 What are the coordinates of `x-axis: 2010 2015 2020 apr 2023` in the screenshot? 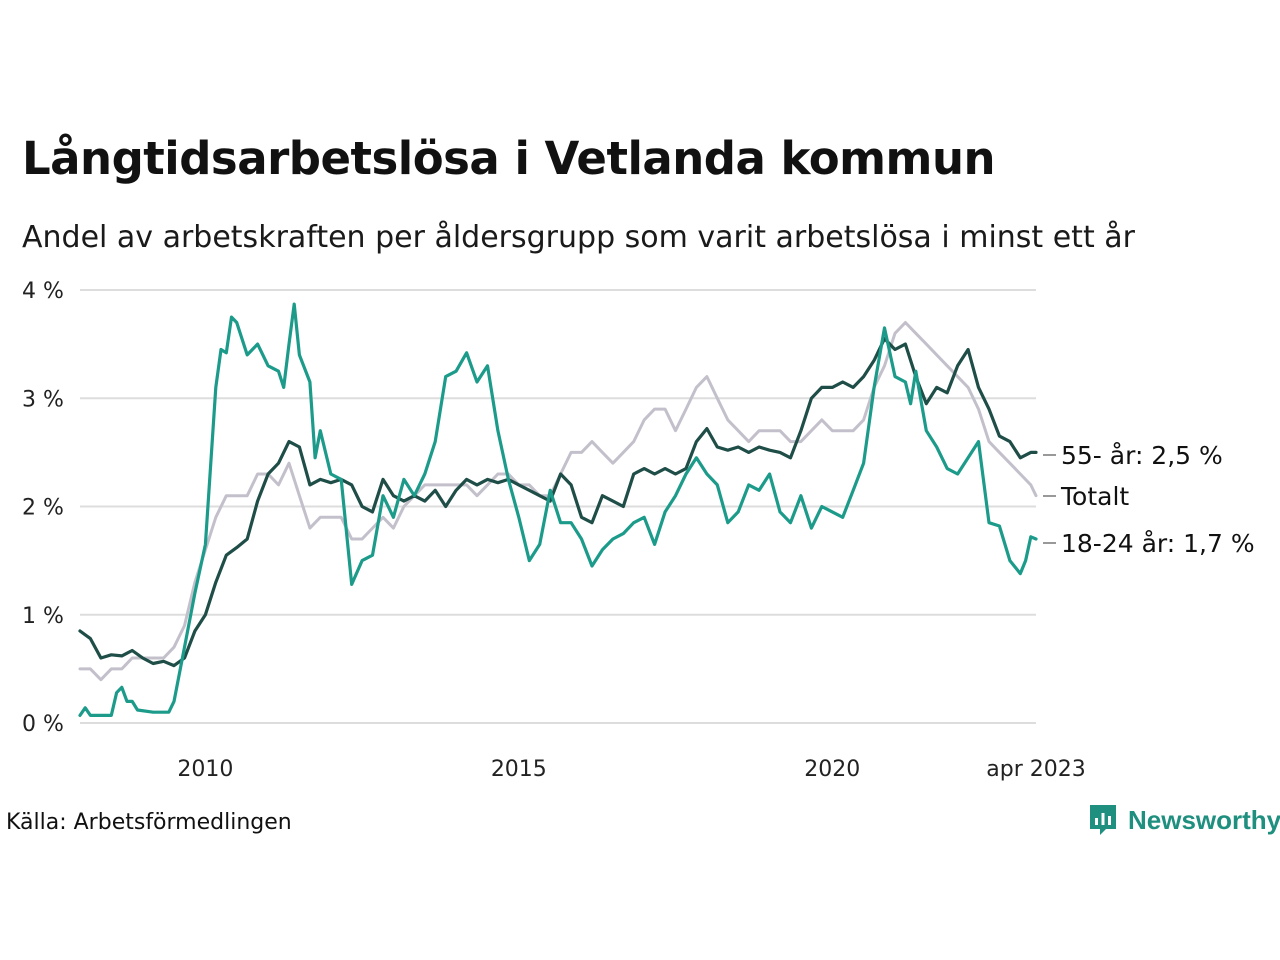 It's located at (631, 769).